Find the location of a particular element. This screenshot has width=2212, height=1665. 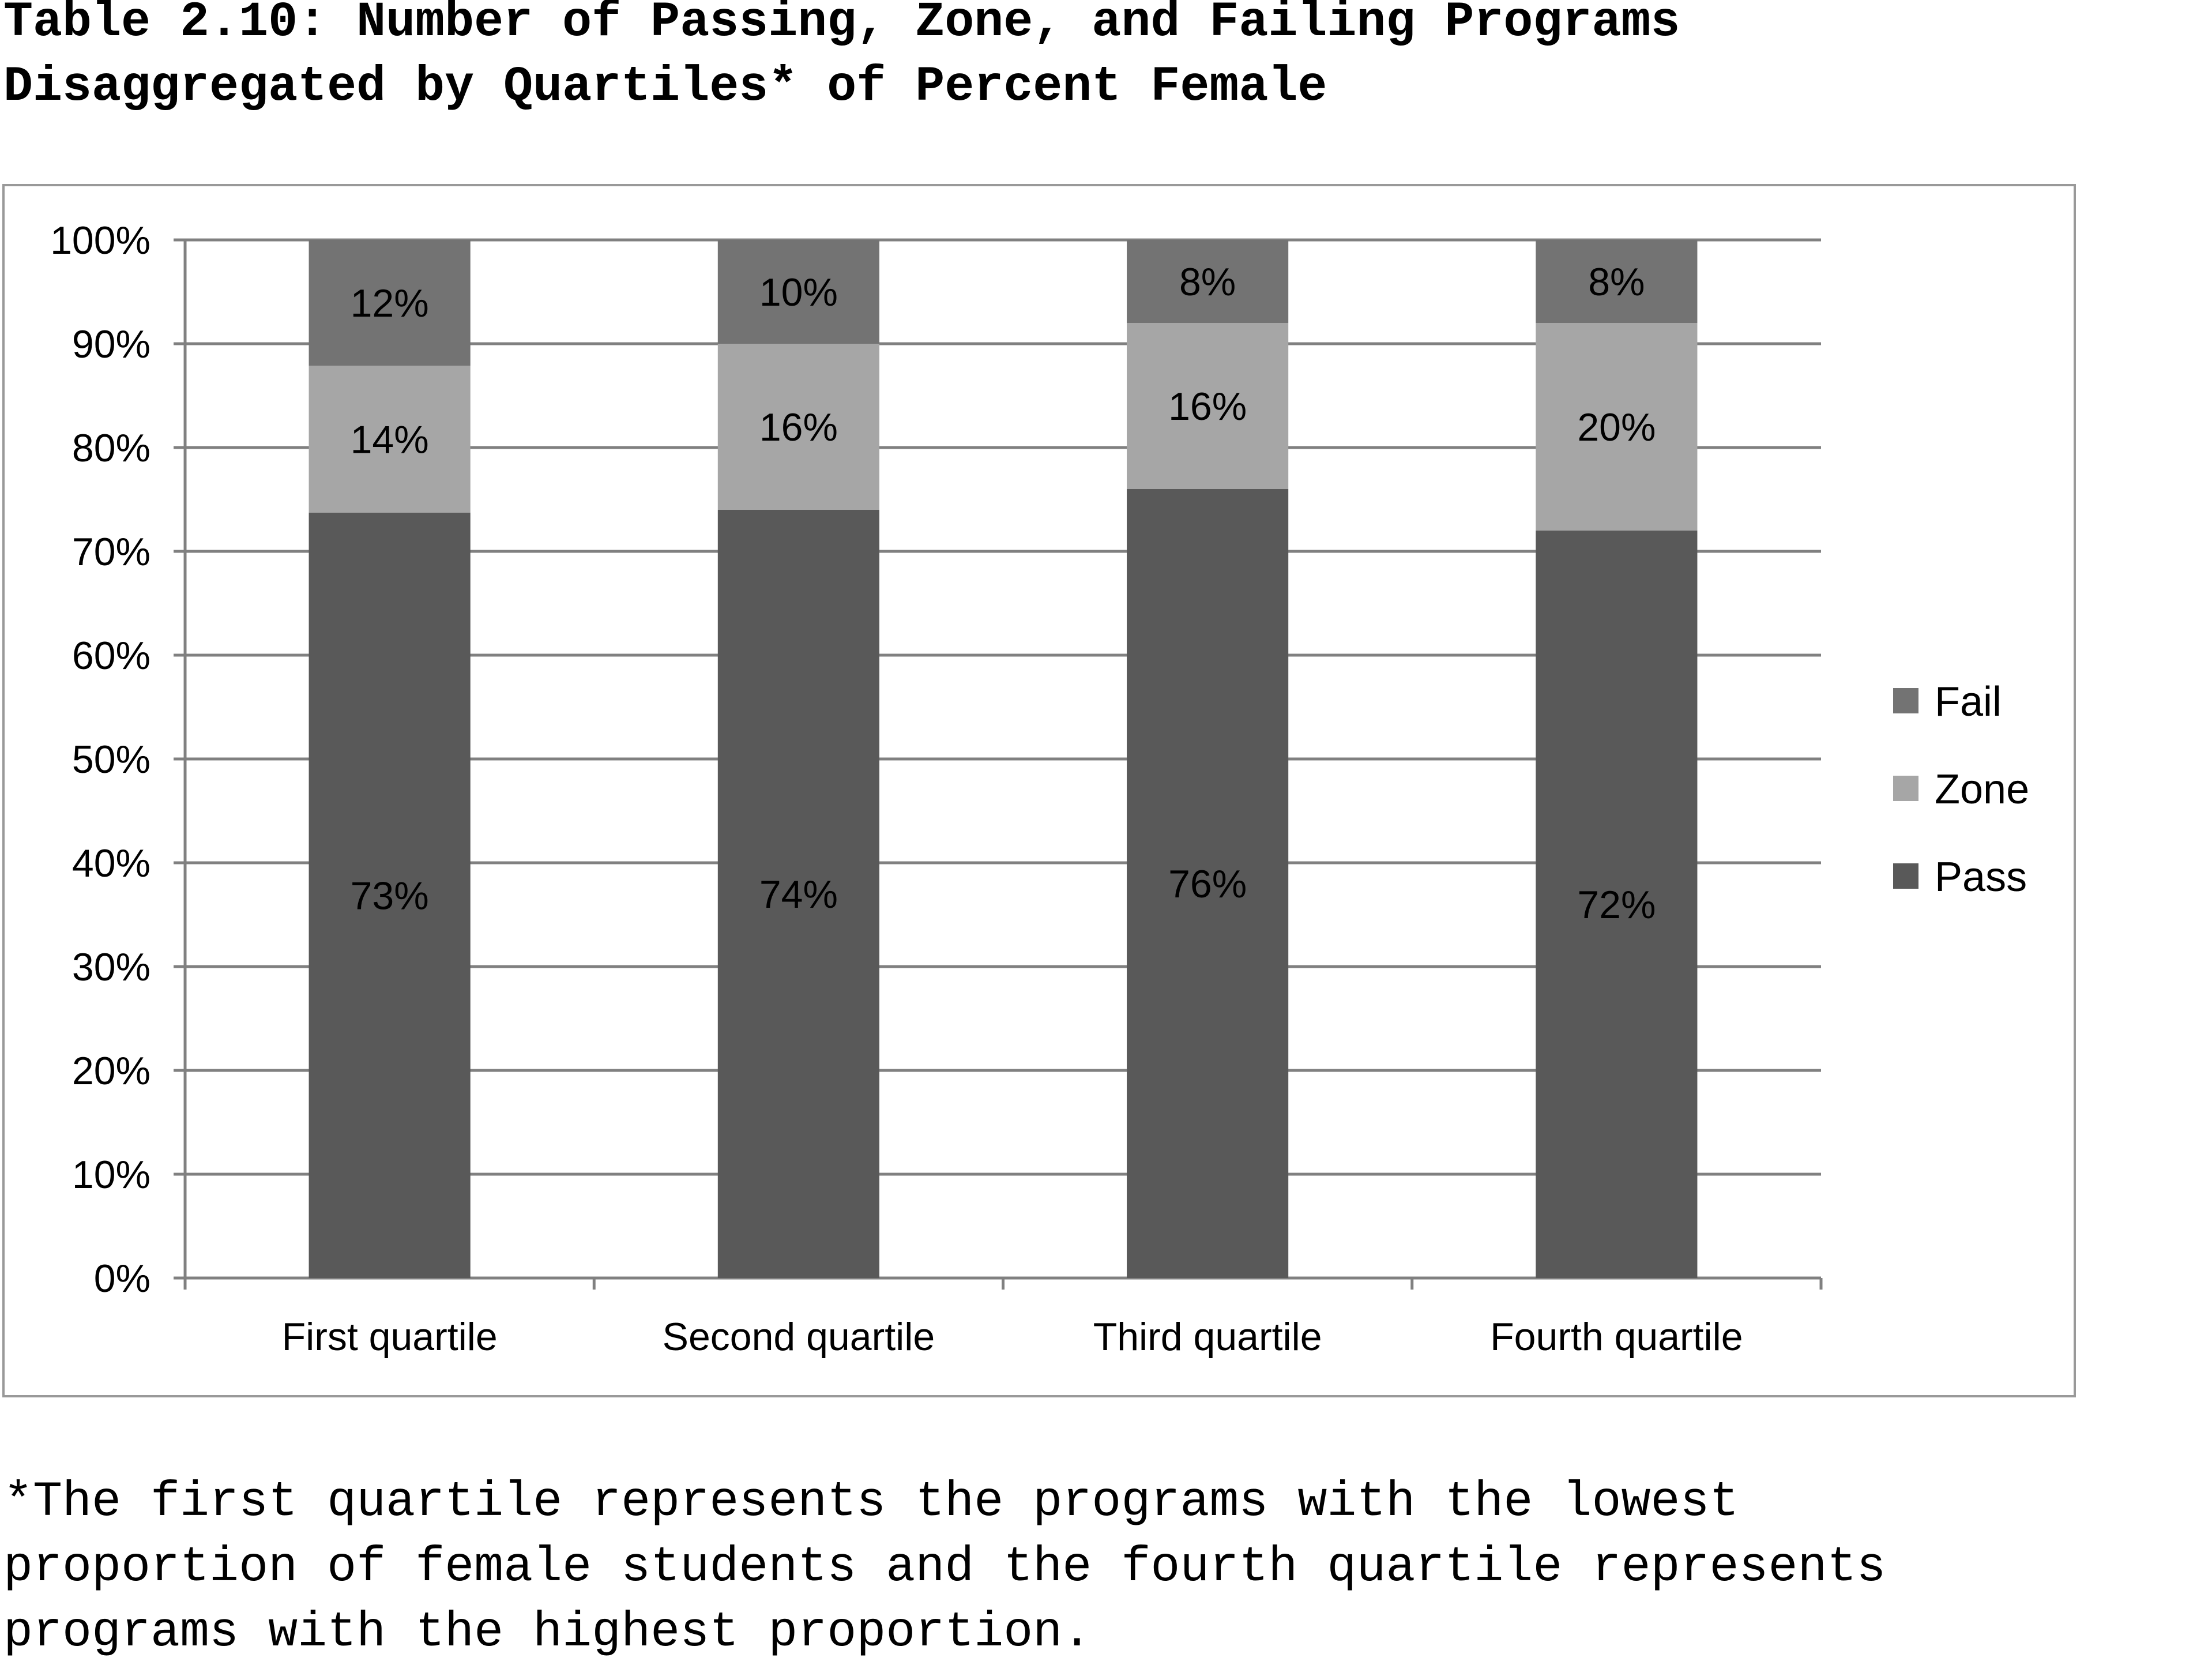

data-label-fail: 10% is located at coordinates (798, 292).